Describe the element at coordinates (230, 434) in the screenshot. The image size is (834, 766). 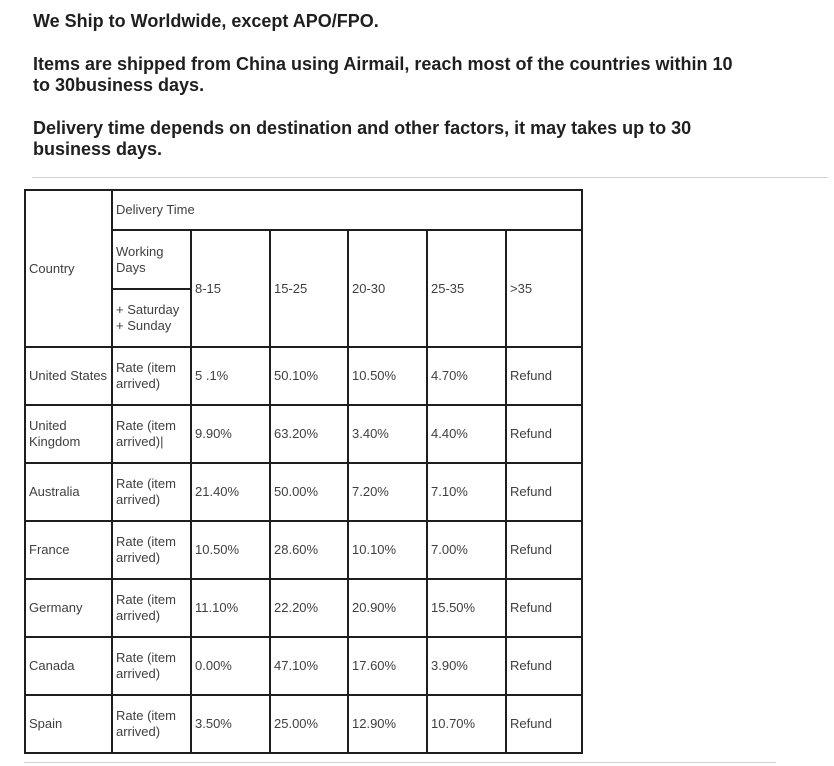
I see `rate-value-cell: 9.90%` at that location.